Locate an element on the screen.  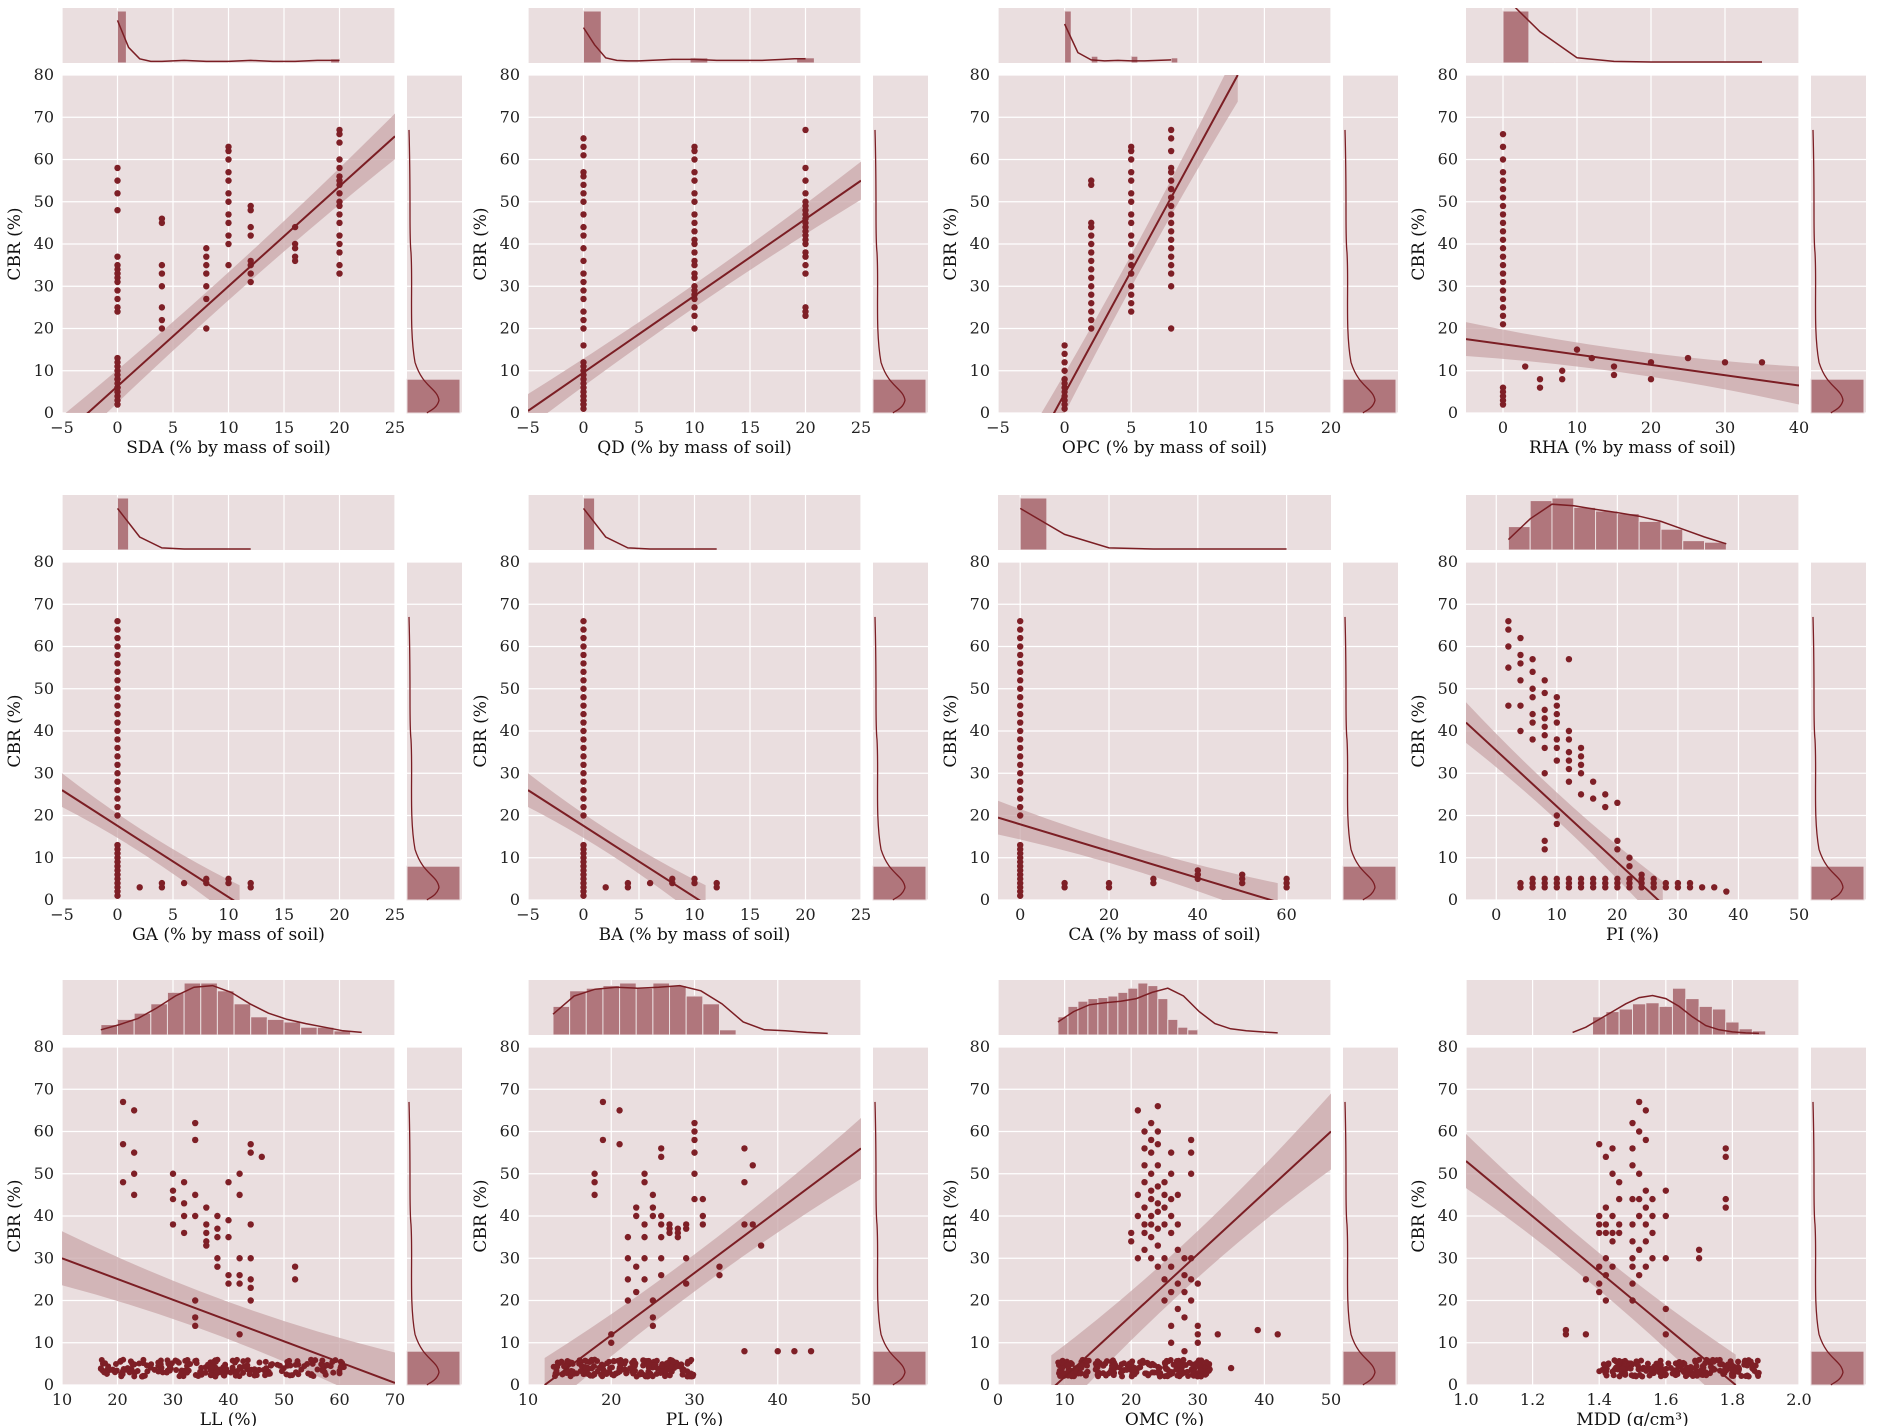
x-tick-label: −5 is located at coordinates (62, 427).